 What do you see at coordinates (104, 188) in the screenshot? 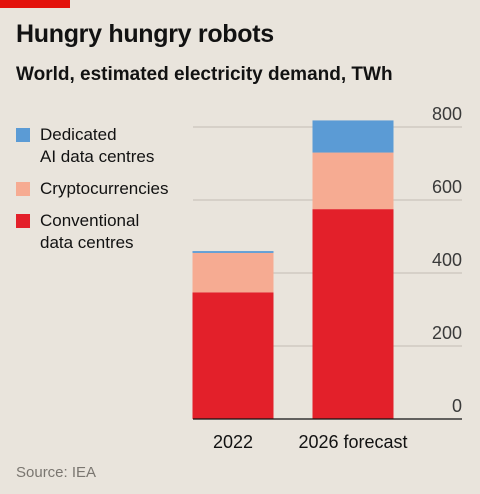
I see `legend-label-crypto: Cryptocurrencies` at bounding box center [104, 188].